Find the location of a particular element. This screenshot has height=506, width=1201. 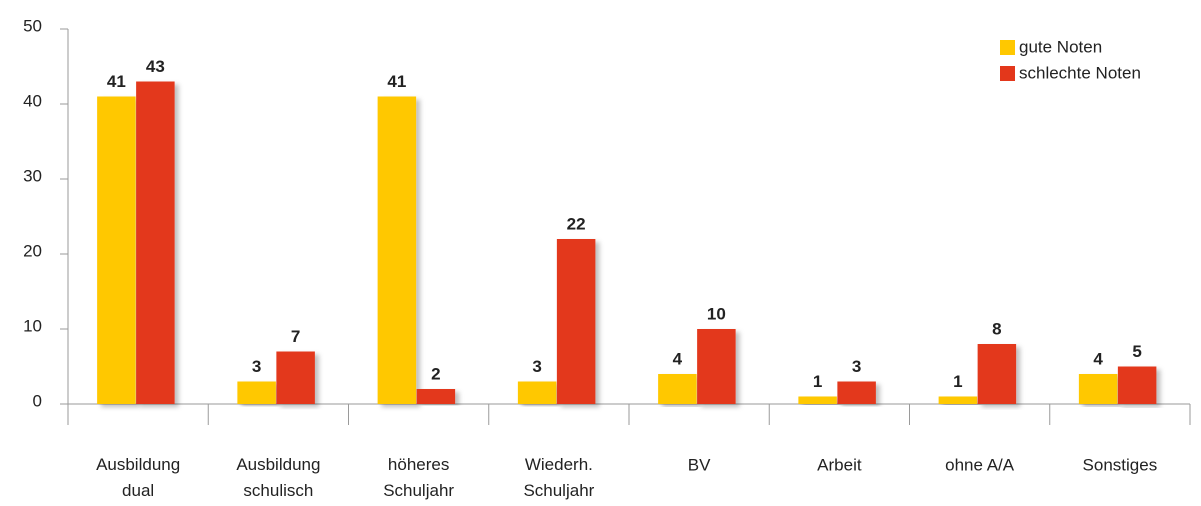

value-label: 43 is located at coordinates (155, 66).